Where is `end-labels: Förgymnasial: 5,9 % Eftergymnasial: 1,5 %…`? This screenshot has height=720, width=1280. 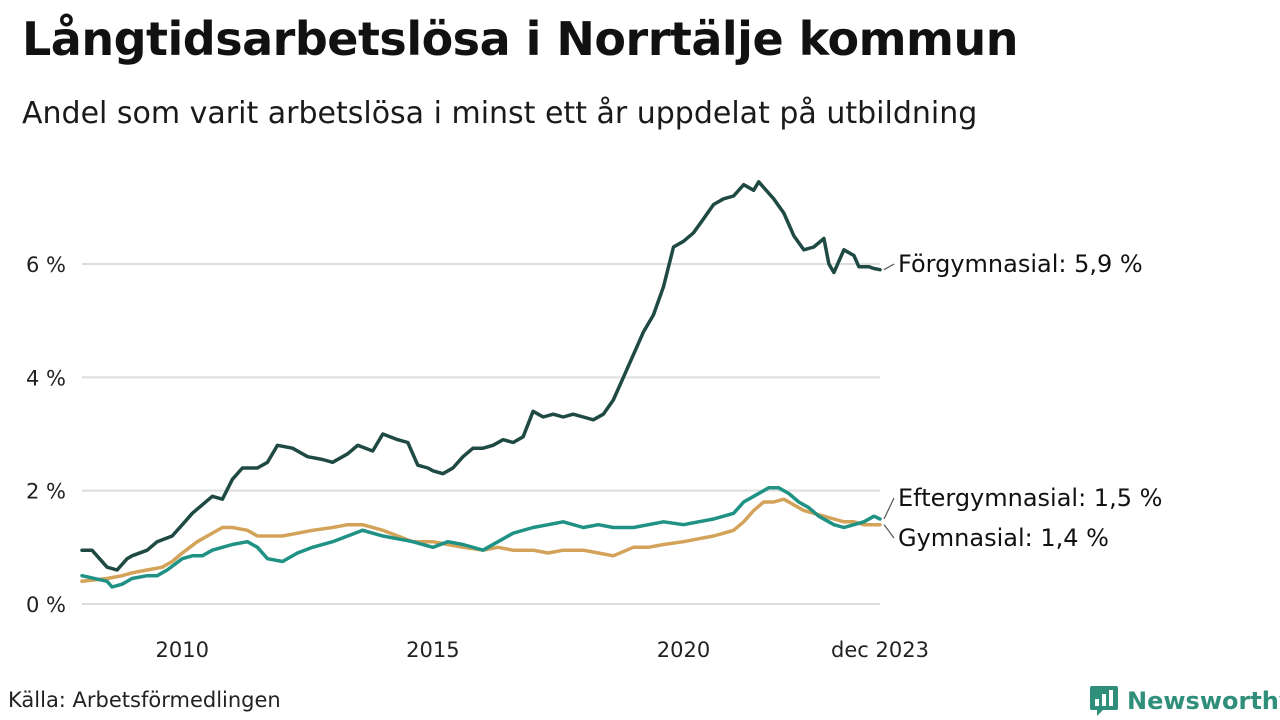 end-labels: Förgymnasial: 5,9 % Eftergymnasial: 1,5 %… is located at coordinates (1022, 401).